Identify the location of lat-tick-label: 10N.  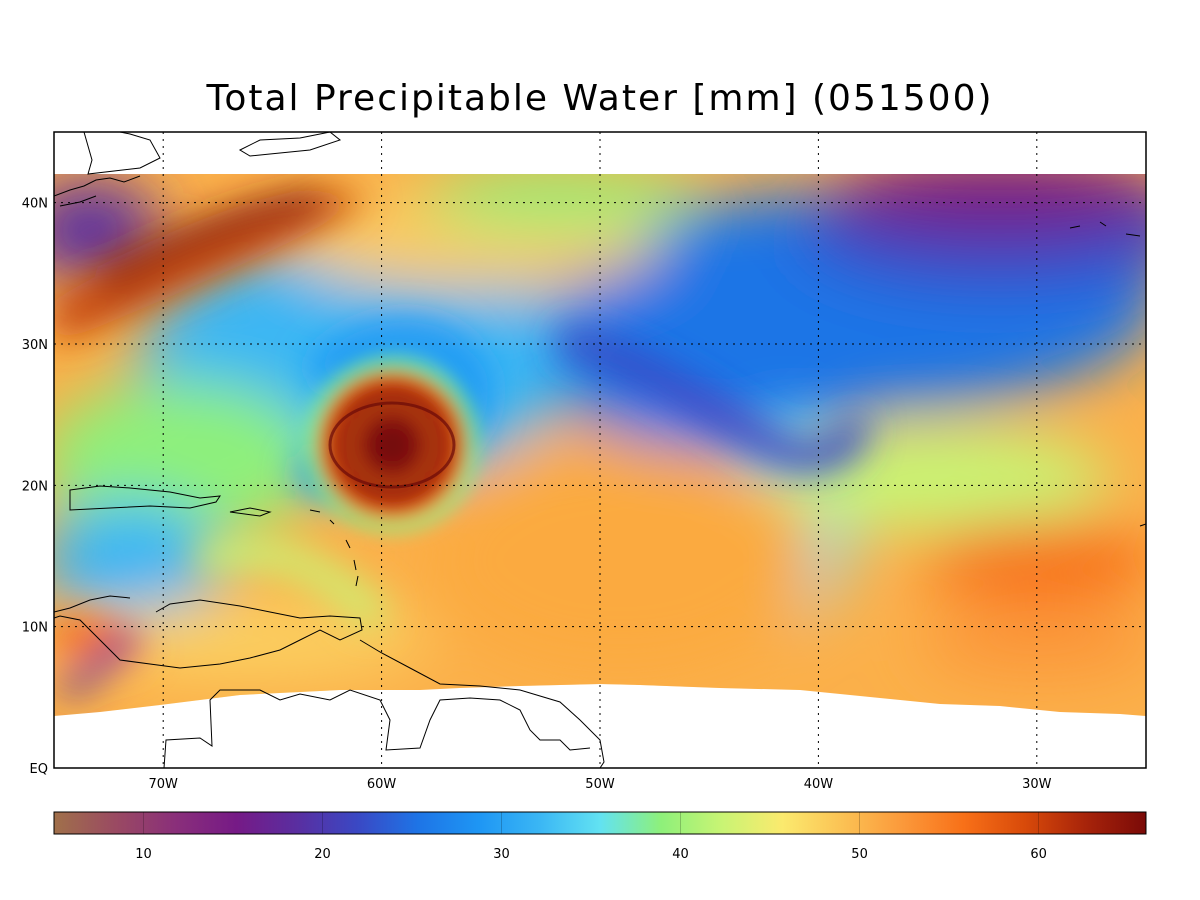
(35, 628).